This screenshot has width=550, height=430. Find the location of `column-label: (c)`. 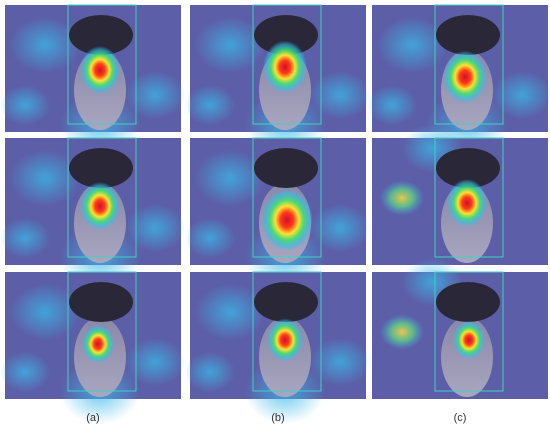

column-label: (c) is located at coordinates (460, 418).